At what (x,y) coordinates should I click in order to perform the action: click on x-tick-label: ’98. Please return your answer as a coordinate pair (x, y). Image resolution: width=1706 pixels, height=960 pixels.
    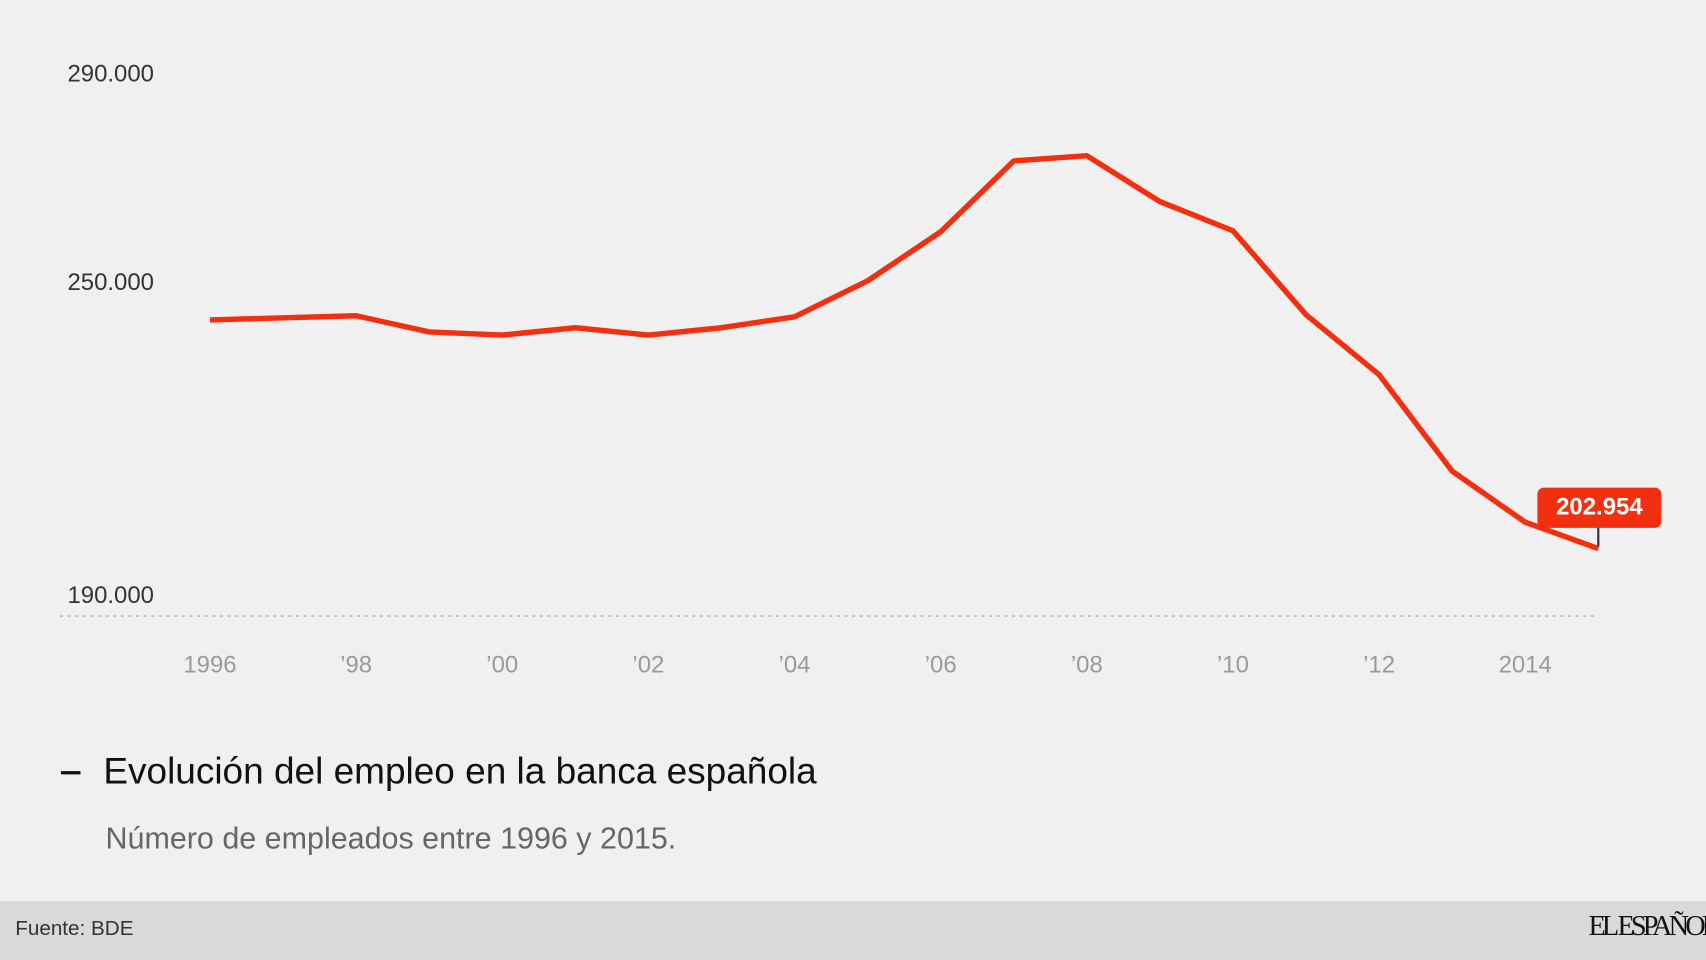
    Looking at the image, I should click on (356, 664).